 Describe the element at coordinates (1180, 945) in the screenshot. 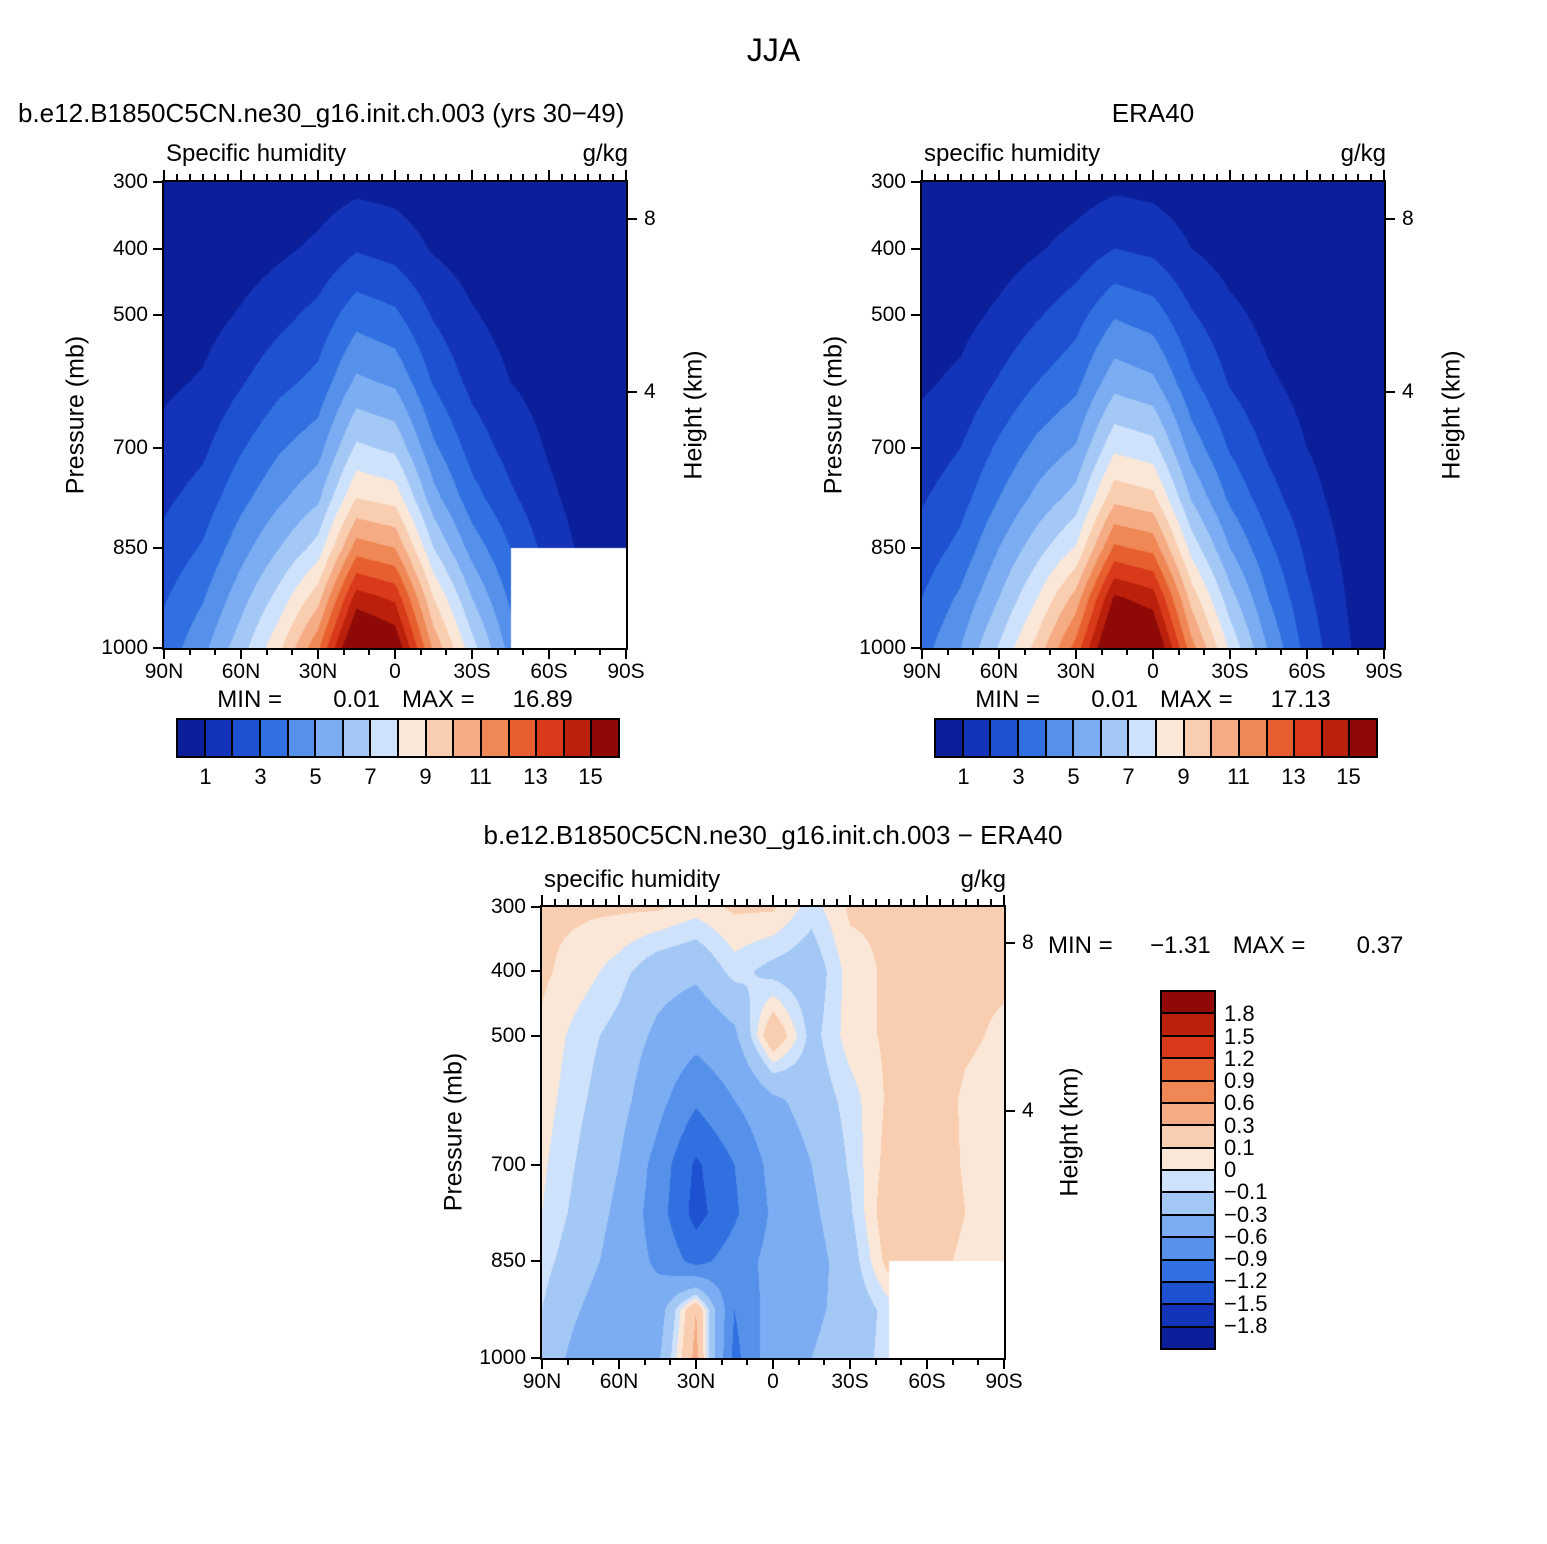

I see `min-value: −1.31` at that location.